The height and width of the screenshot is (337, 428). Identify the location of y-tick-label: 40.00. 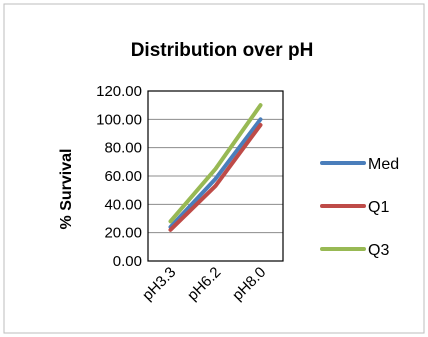
(123, 204).